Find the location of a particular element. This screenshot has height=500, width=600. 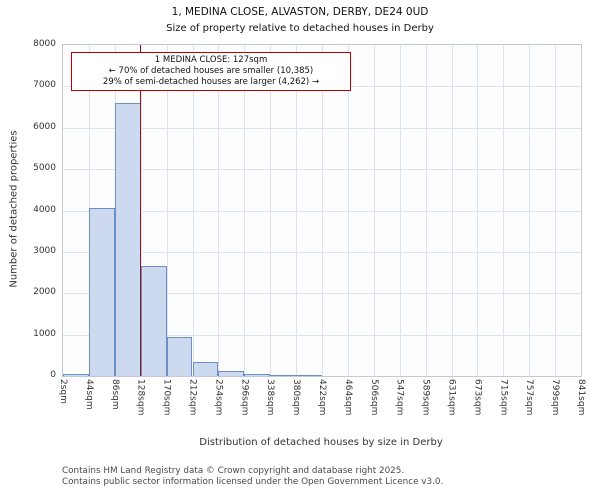

x-tick-label: 422sqm is located at coordinates (322, 397).